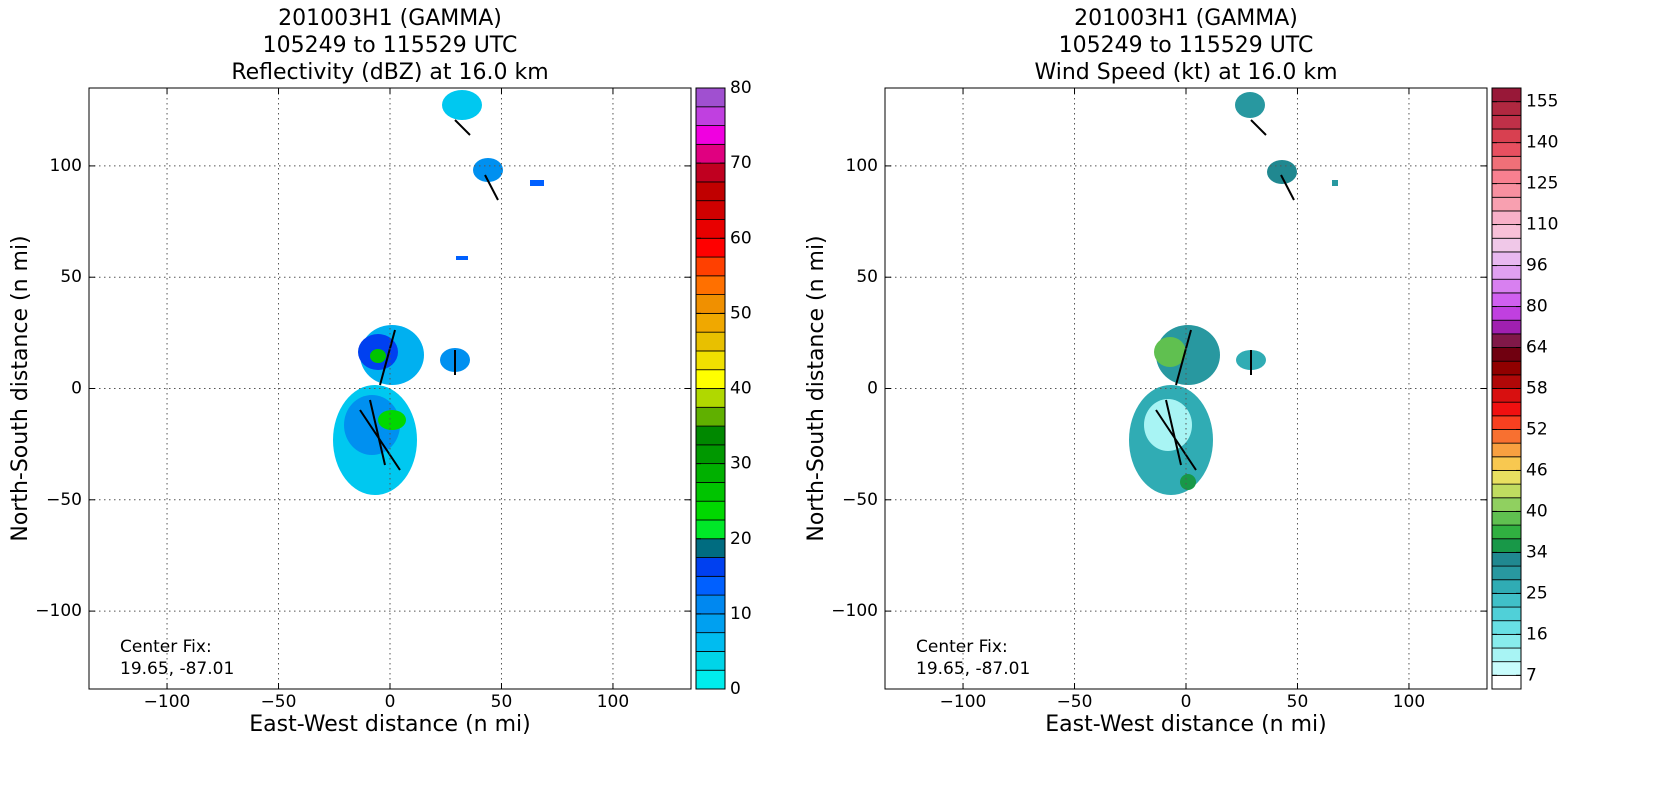 This screenshot has width=1654, height=787. What do you see at coordinates (1537, 266) in the screenshot?
I see `colorbar-tick-label: 96` at bounding box center [1537, 266].